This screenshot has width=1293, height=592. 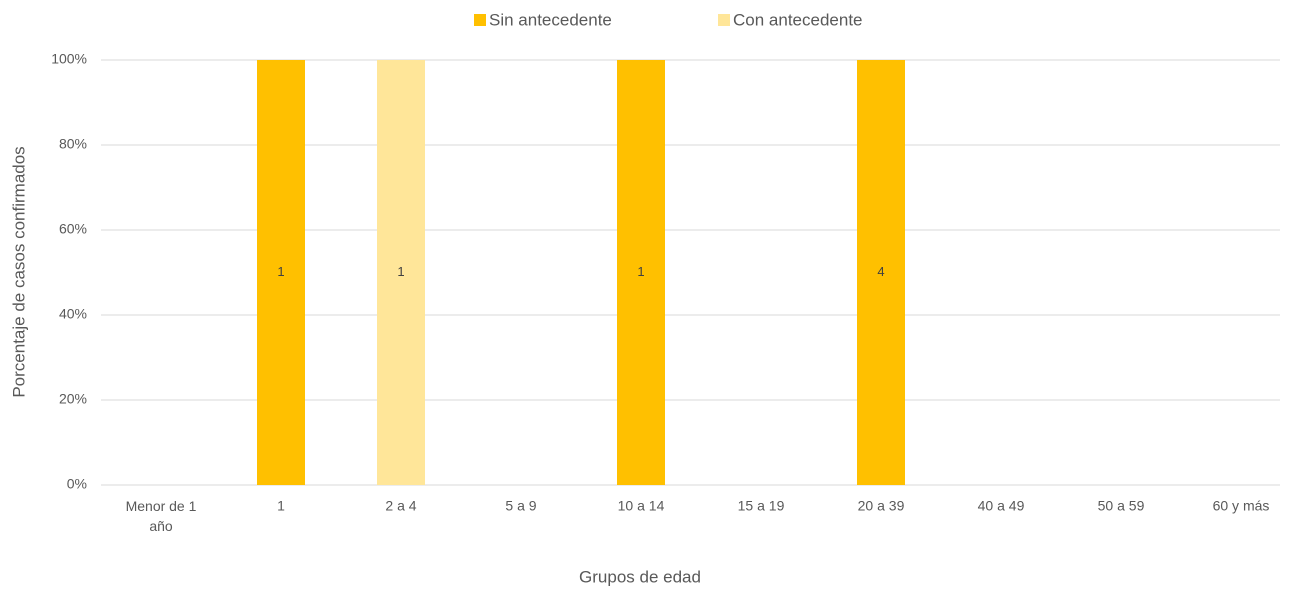 I want to click on x-axis-title: Grupos de edad, so click(x=640, y=576).